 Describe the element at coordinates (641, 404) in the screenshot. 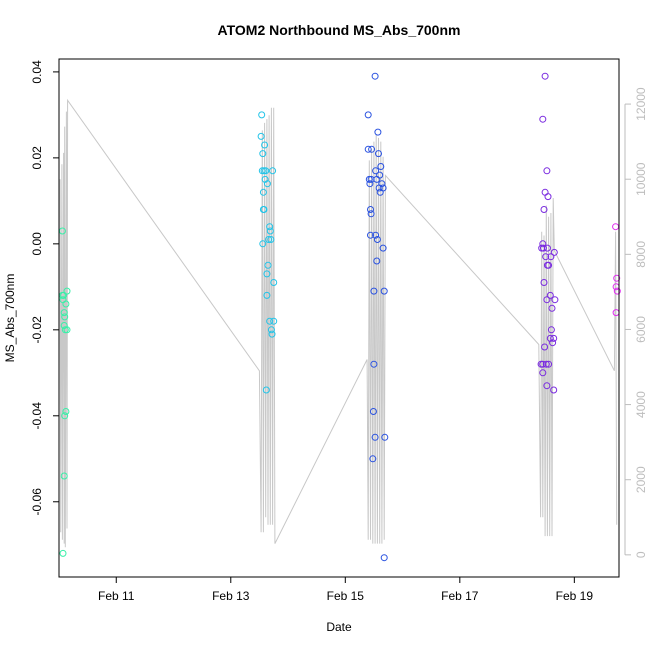

I see `y2-tick-label: 4000` at that location.